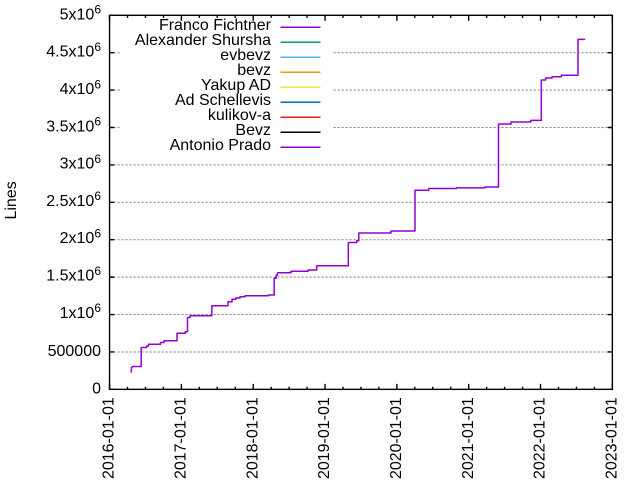  What do you see at coordinates (223, 100) in the screenshot?
I see `svg-text: Ad Schellevis` at bounding box center [223, 100].